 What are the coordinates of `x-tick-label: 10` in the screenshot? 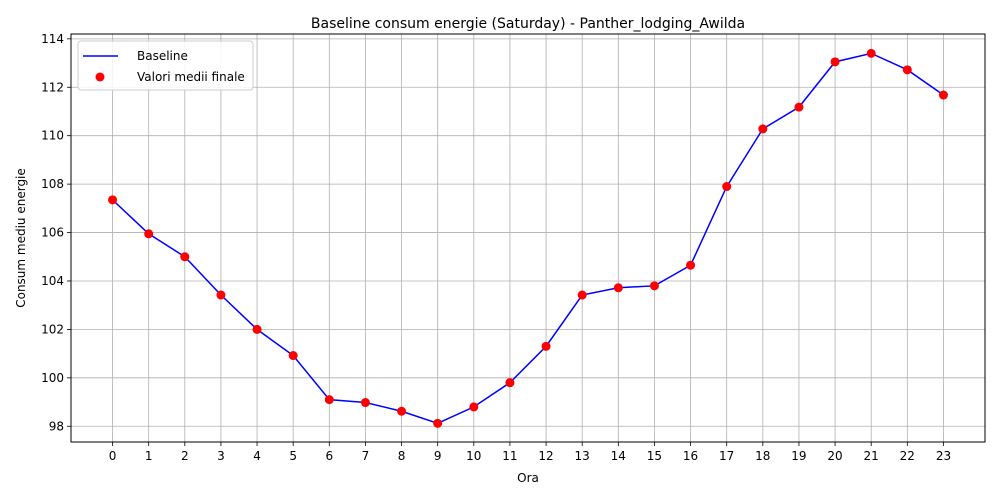 It's located at (473, 456).